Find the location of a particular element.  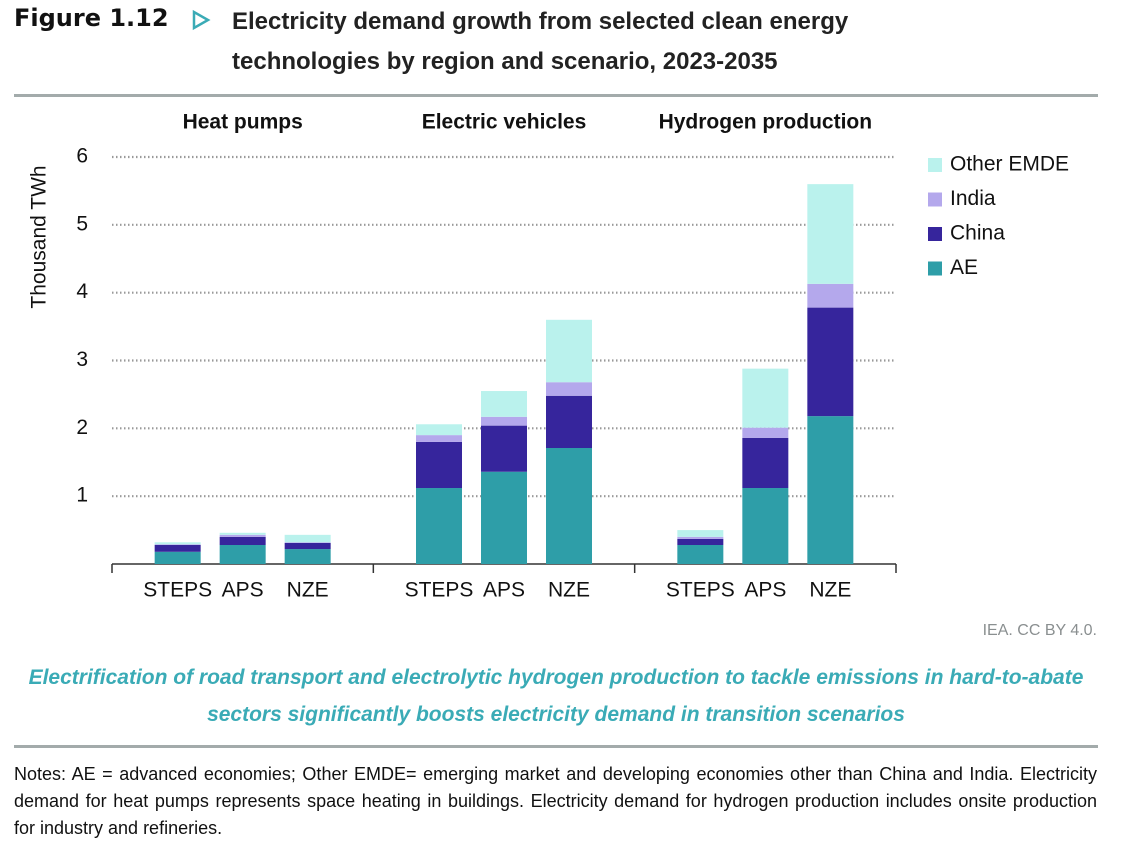

figure-arrow is located at coordinates (201, 20).